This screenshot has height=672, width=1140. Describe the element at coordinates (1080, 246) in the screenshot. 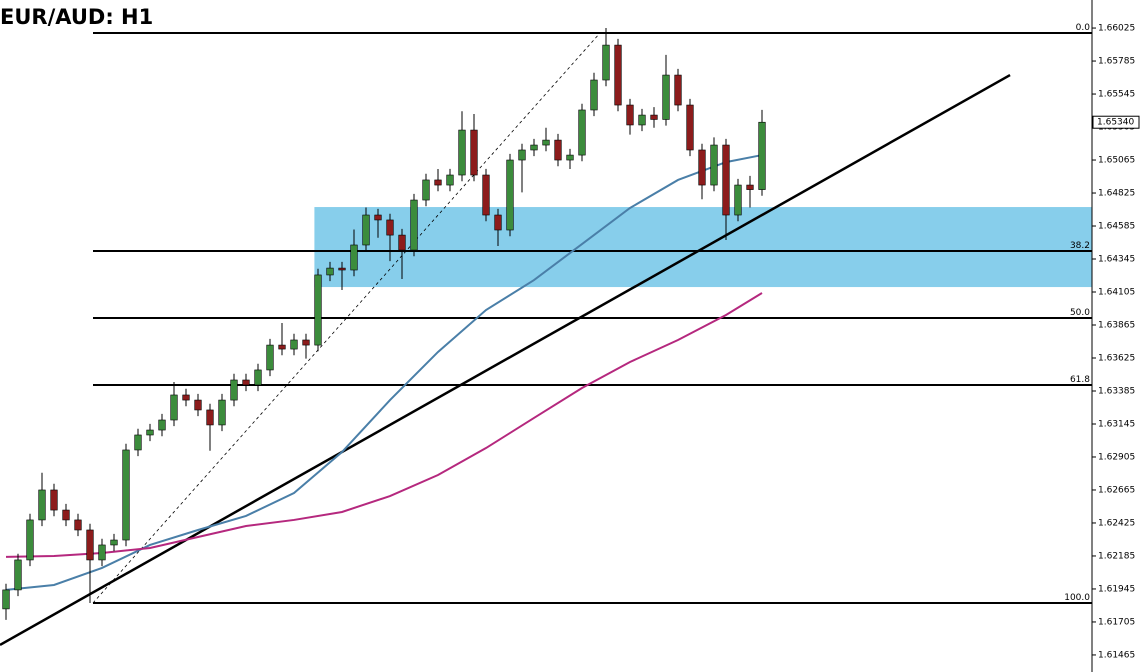

I see `fib-level-label: 38.2` at that location.